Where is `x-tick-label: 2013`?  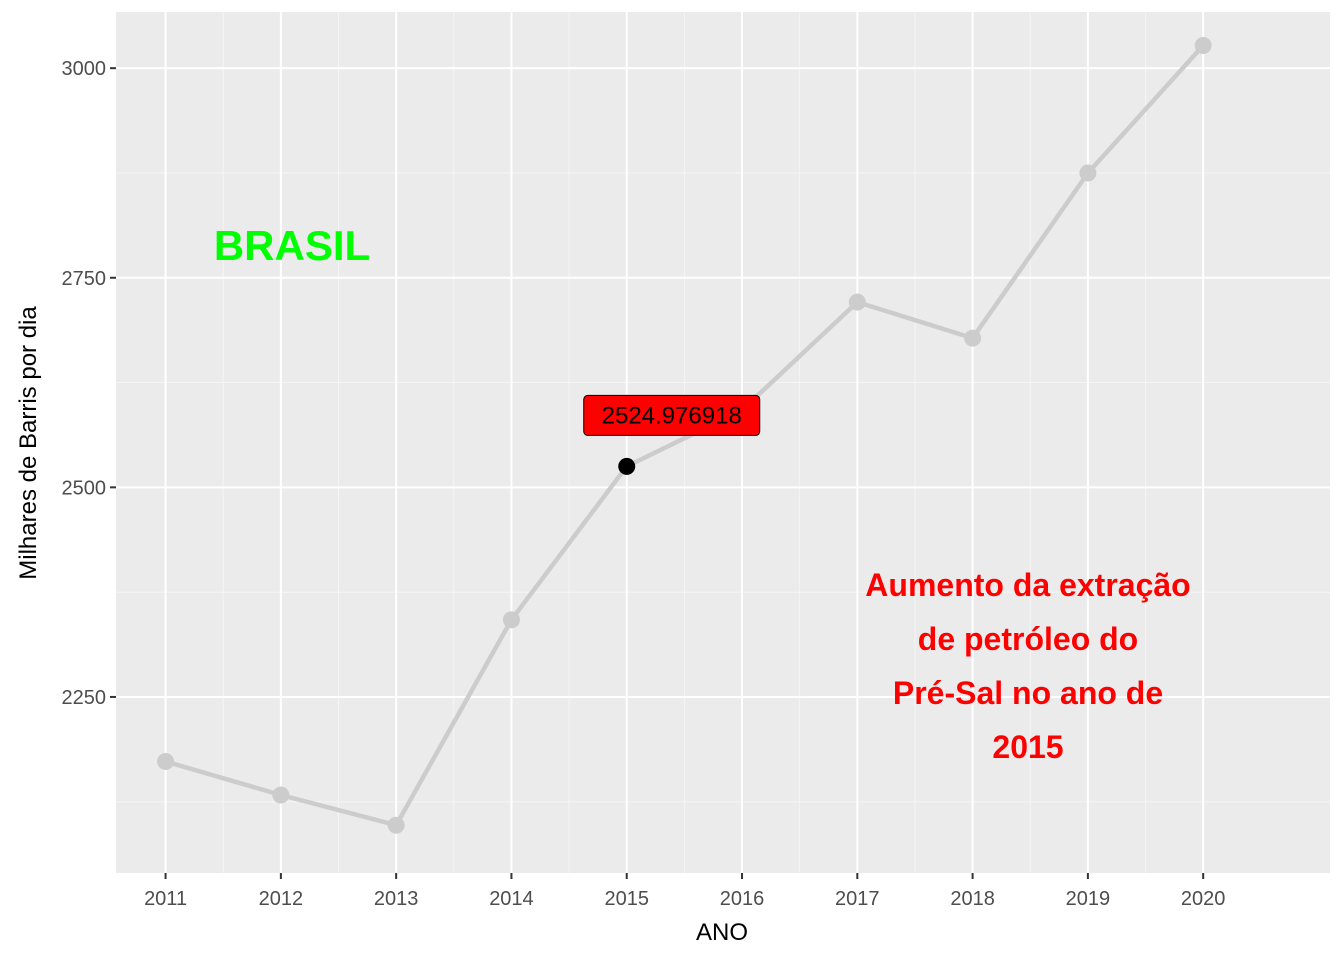 x-tick-label: 2013 is located at coordinates (396, 899).